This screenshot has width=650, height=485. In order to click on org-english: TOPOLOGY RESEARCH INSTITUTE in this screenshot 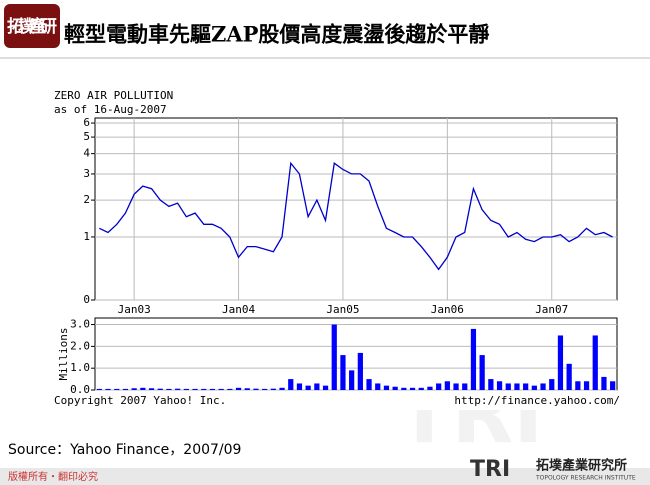, I will do `click(585, 478)`.